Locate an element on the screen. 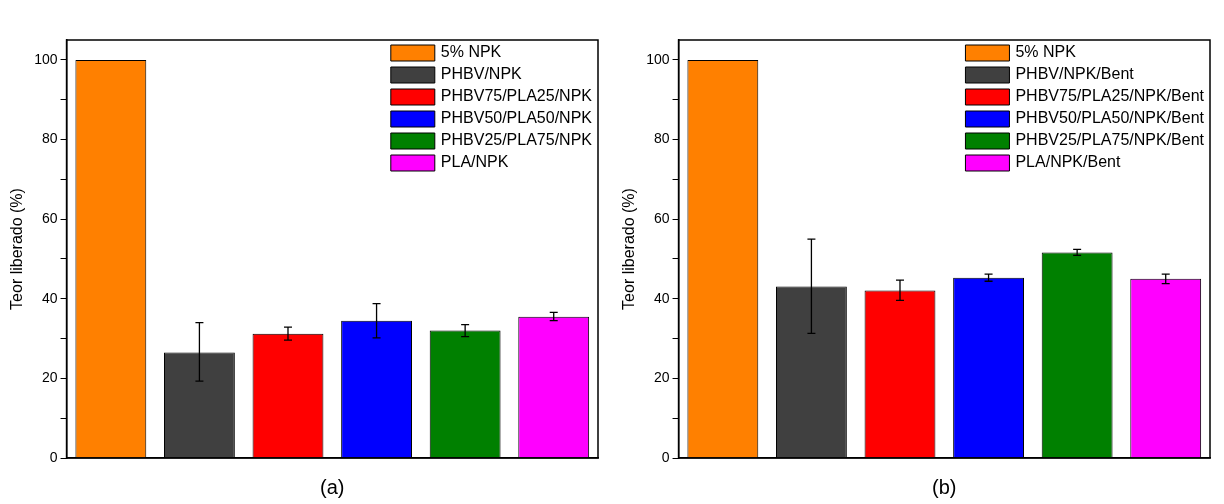 This screenshot has height=504, width=1224. legend-label: PHBV75/PLA25/NPK/Bent is located at coordinates (1110, 96).